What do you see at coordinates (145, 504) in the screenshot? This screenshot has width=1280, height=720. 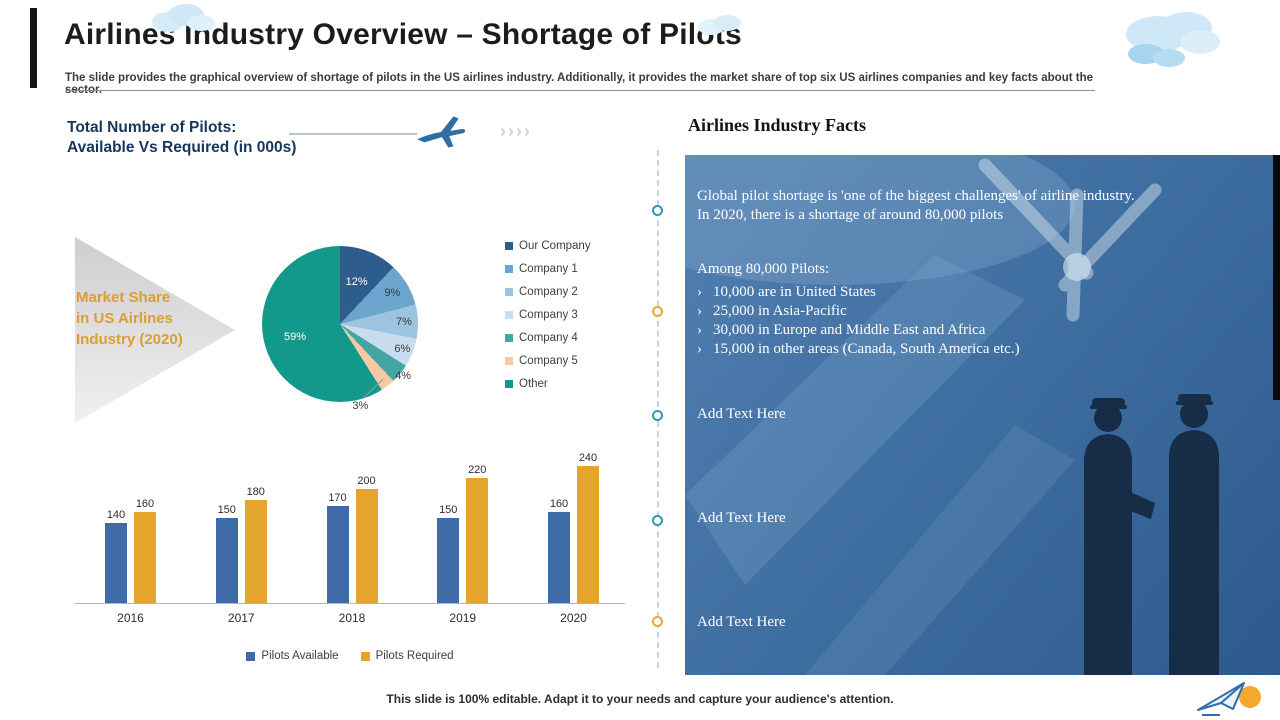 I see `bar-value-label: 160` at bounding box center [145, 504].